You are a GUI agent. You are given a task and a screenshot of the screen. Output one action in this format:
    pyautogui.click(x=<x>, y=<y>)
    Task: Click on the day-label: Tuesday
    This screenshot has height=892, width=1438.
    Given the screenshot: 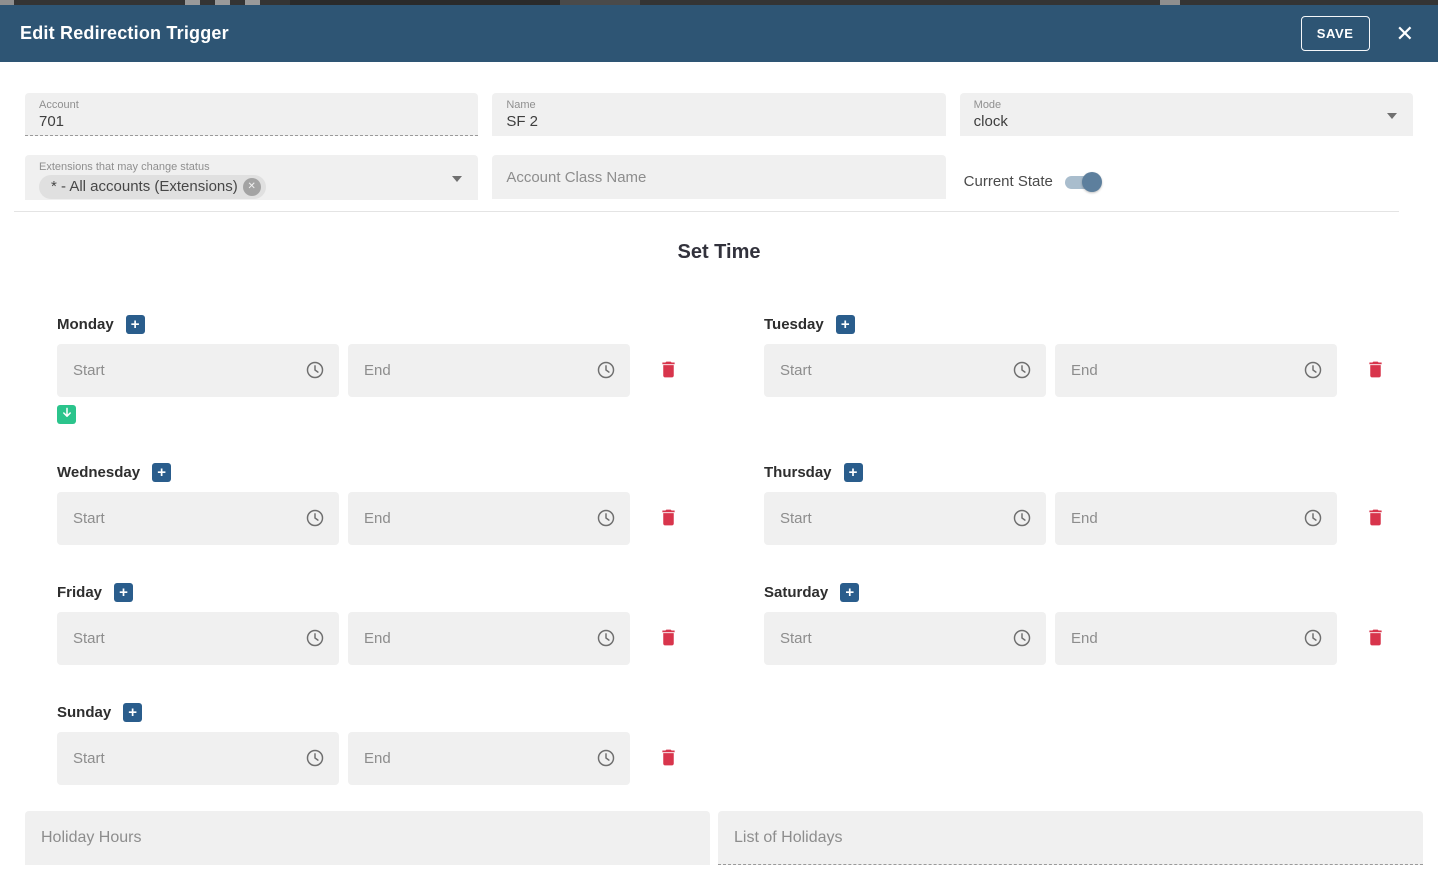 What is the action you would take?
    pyautogui.click(x=794, y=324)
    